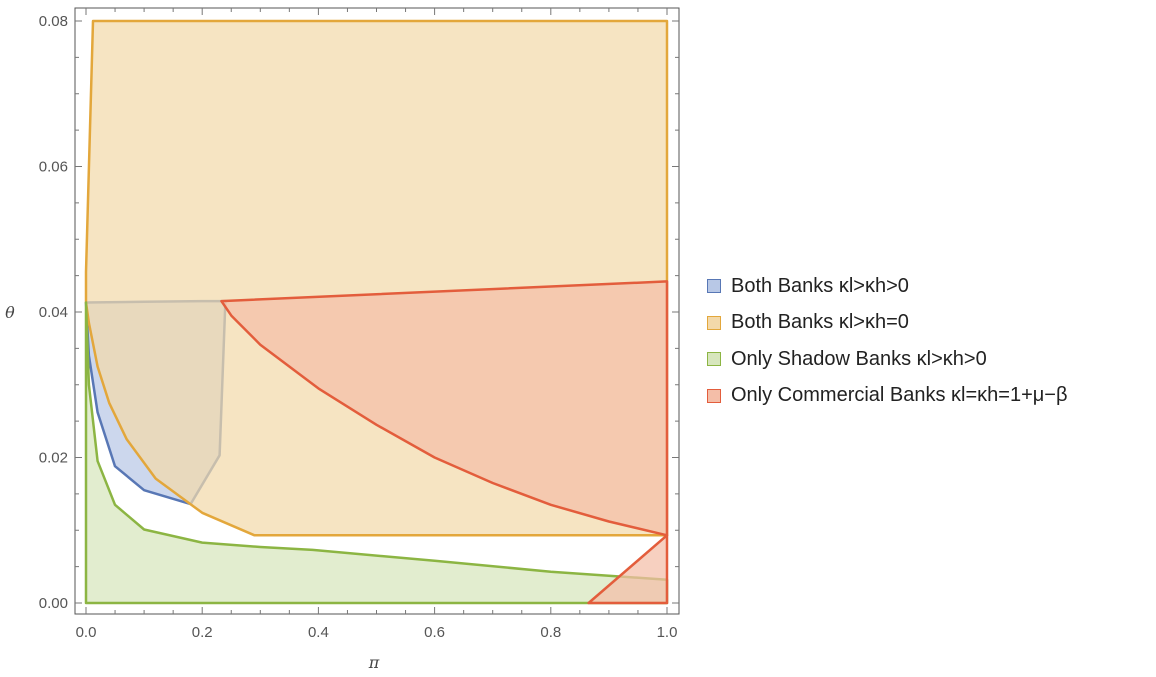 The height and width of the screenshot is (677, 1156). Describe the element at coordinates (86, 632) in the screenshot. I see `x-tick-label: 0.0` at that location.